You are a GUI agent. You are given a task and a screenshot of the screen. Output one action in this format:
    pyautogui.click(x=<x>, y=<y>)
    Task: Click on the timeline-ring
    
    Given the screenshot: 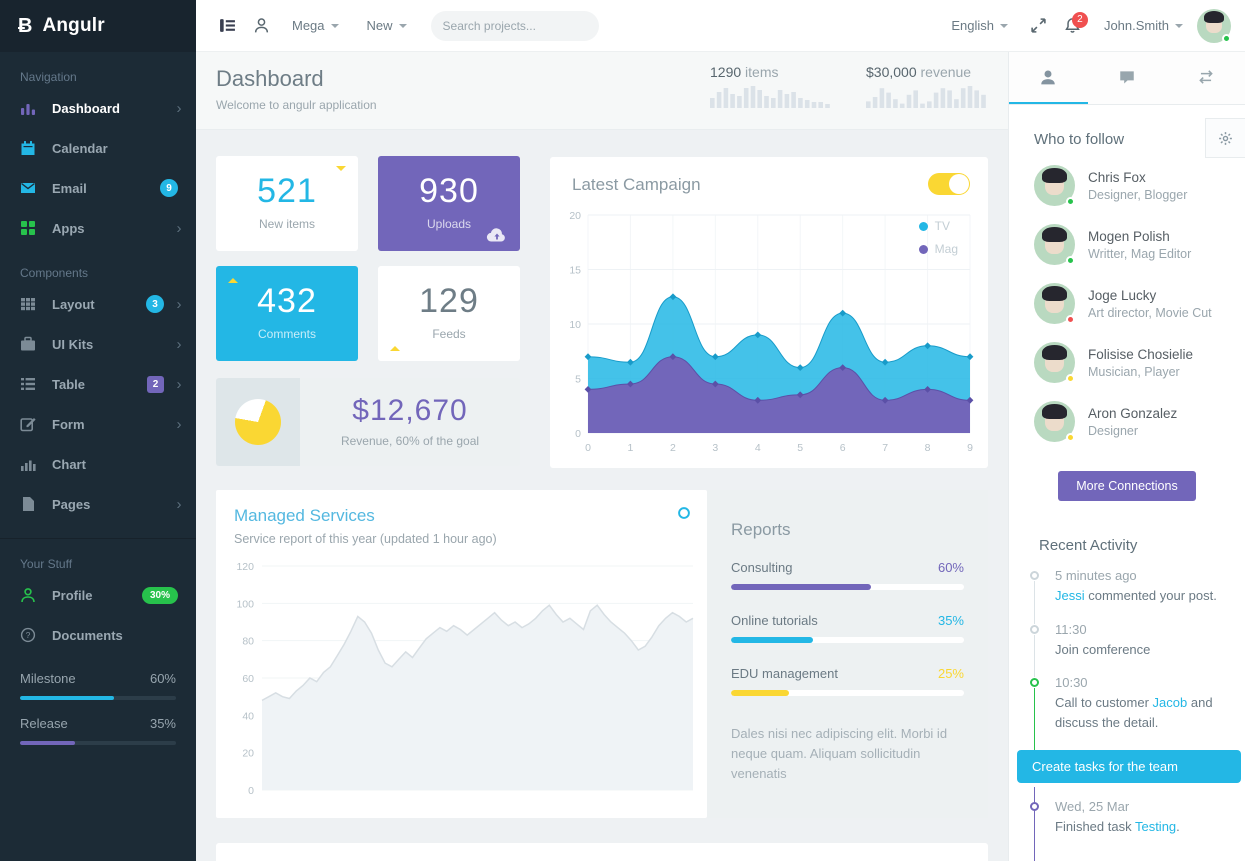 What is the action you would take?
    pyautogui.click(x=1034, y=806)
    